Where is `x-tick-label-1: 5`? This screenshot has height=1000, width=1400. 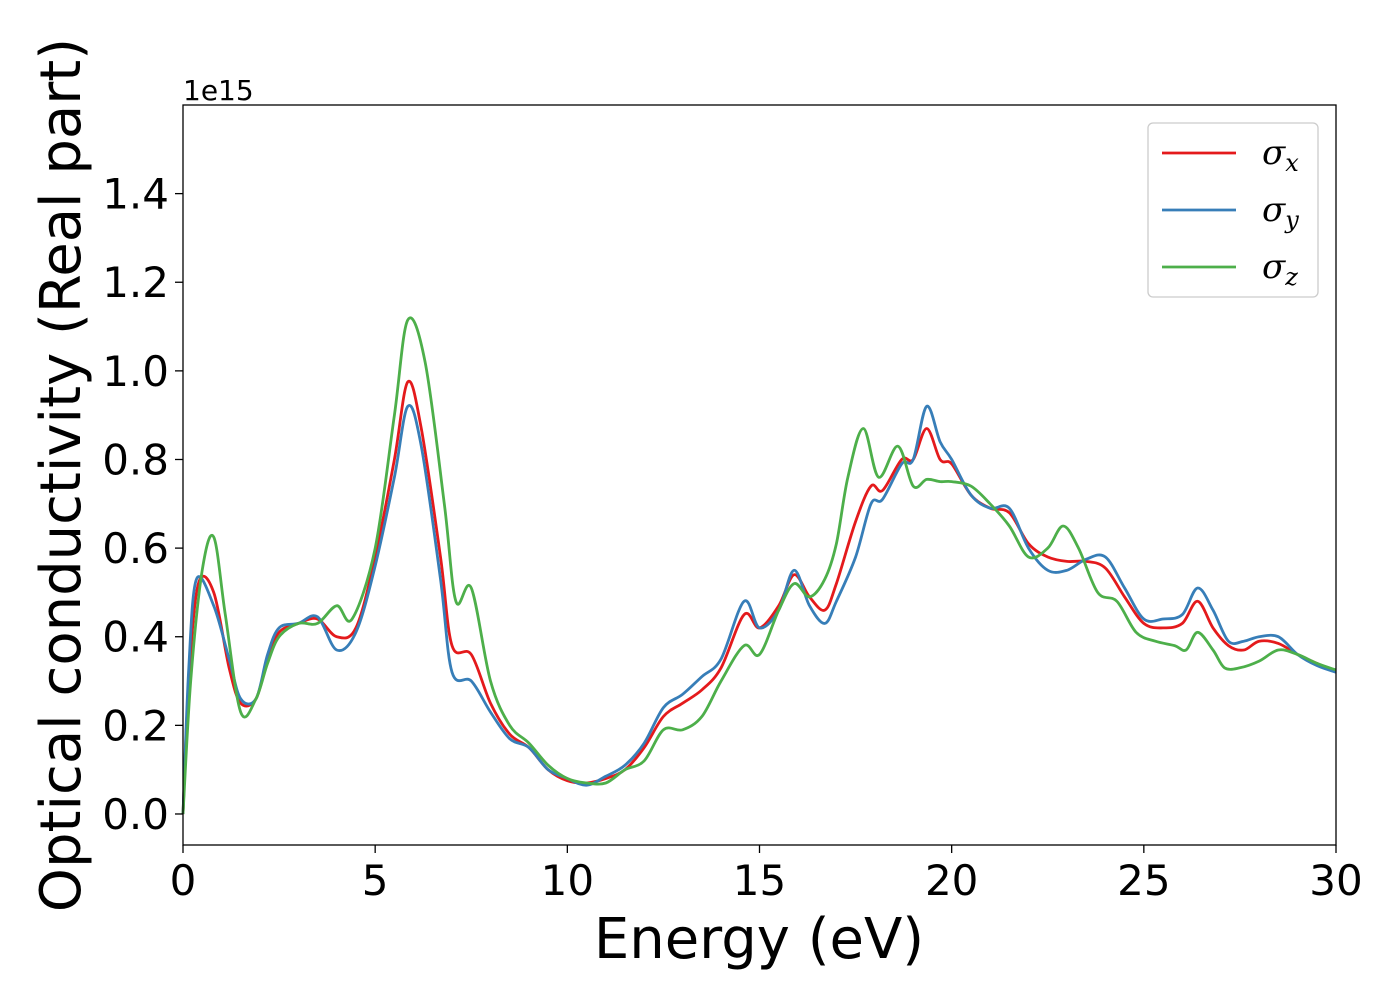
x-tick-label-1: 5 is located at coordinates (375, 880).